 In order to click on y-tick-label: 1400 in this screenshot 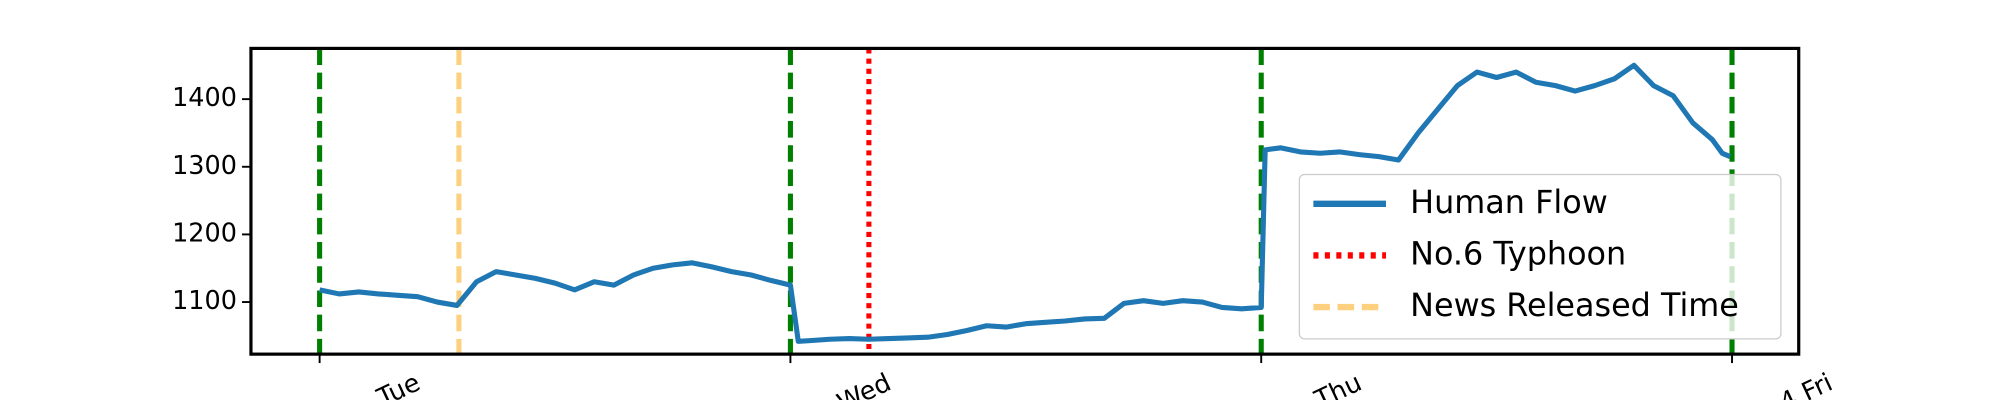, I will do `click(204, 98)`.